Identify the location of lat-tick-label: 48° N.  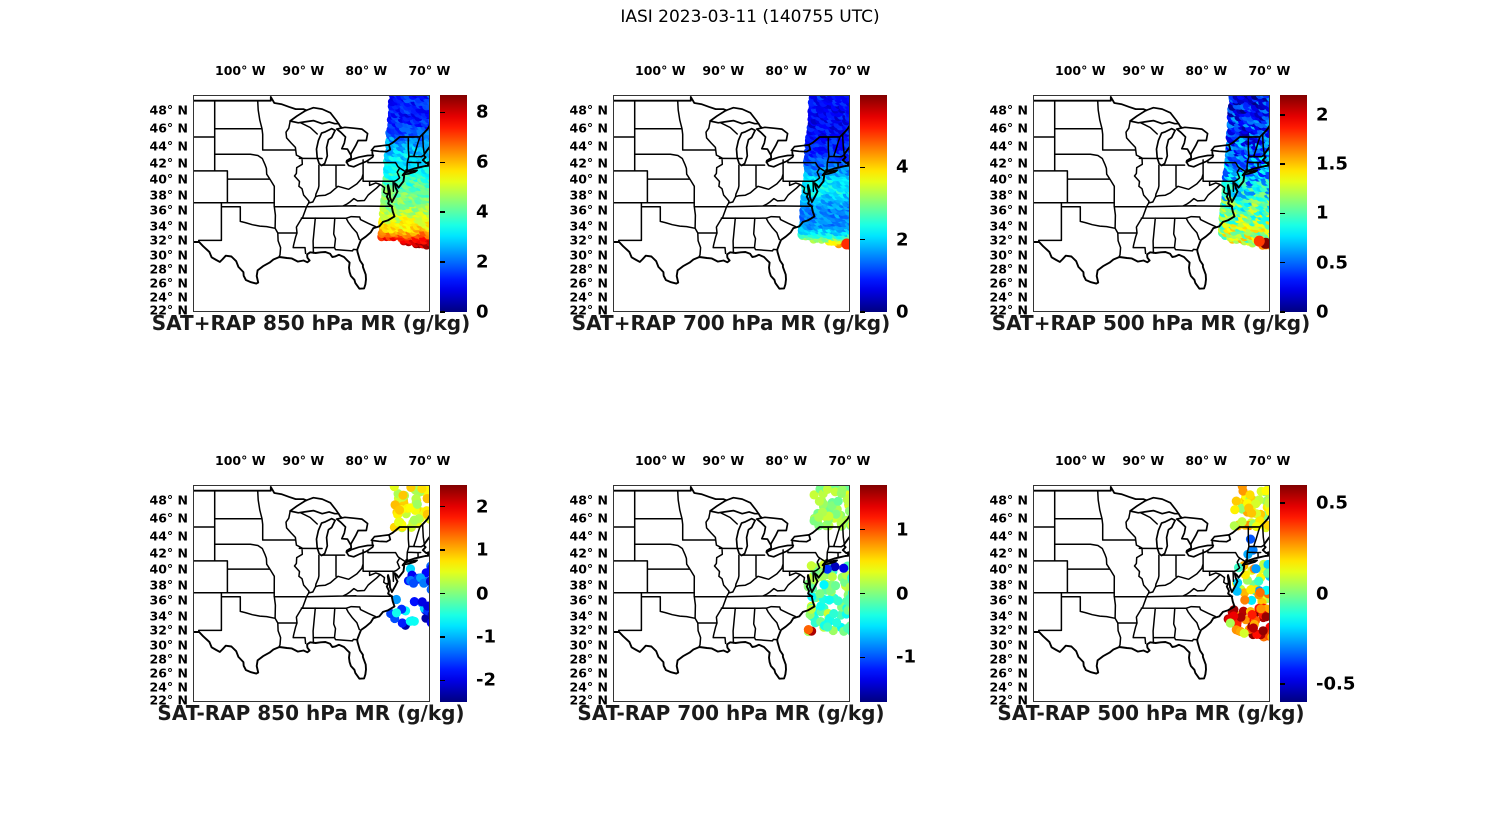
(1008, 500).